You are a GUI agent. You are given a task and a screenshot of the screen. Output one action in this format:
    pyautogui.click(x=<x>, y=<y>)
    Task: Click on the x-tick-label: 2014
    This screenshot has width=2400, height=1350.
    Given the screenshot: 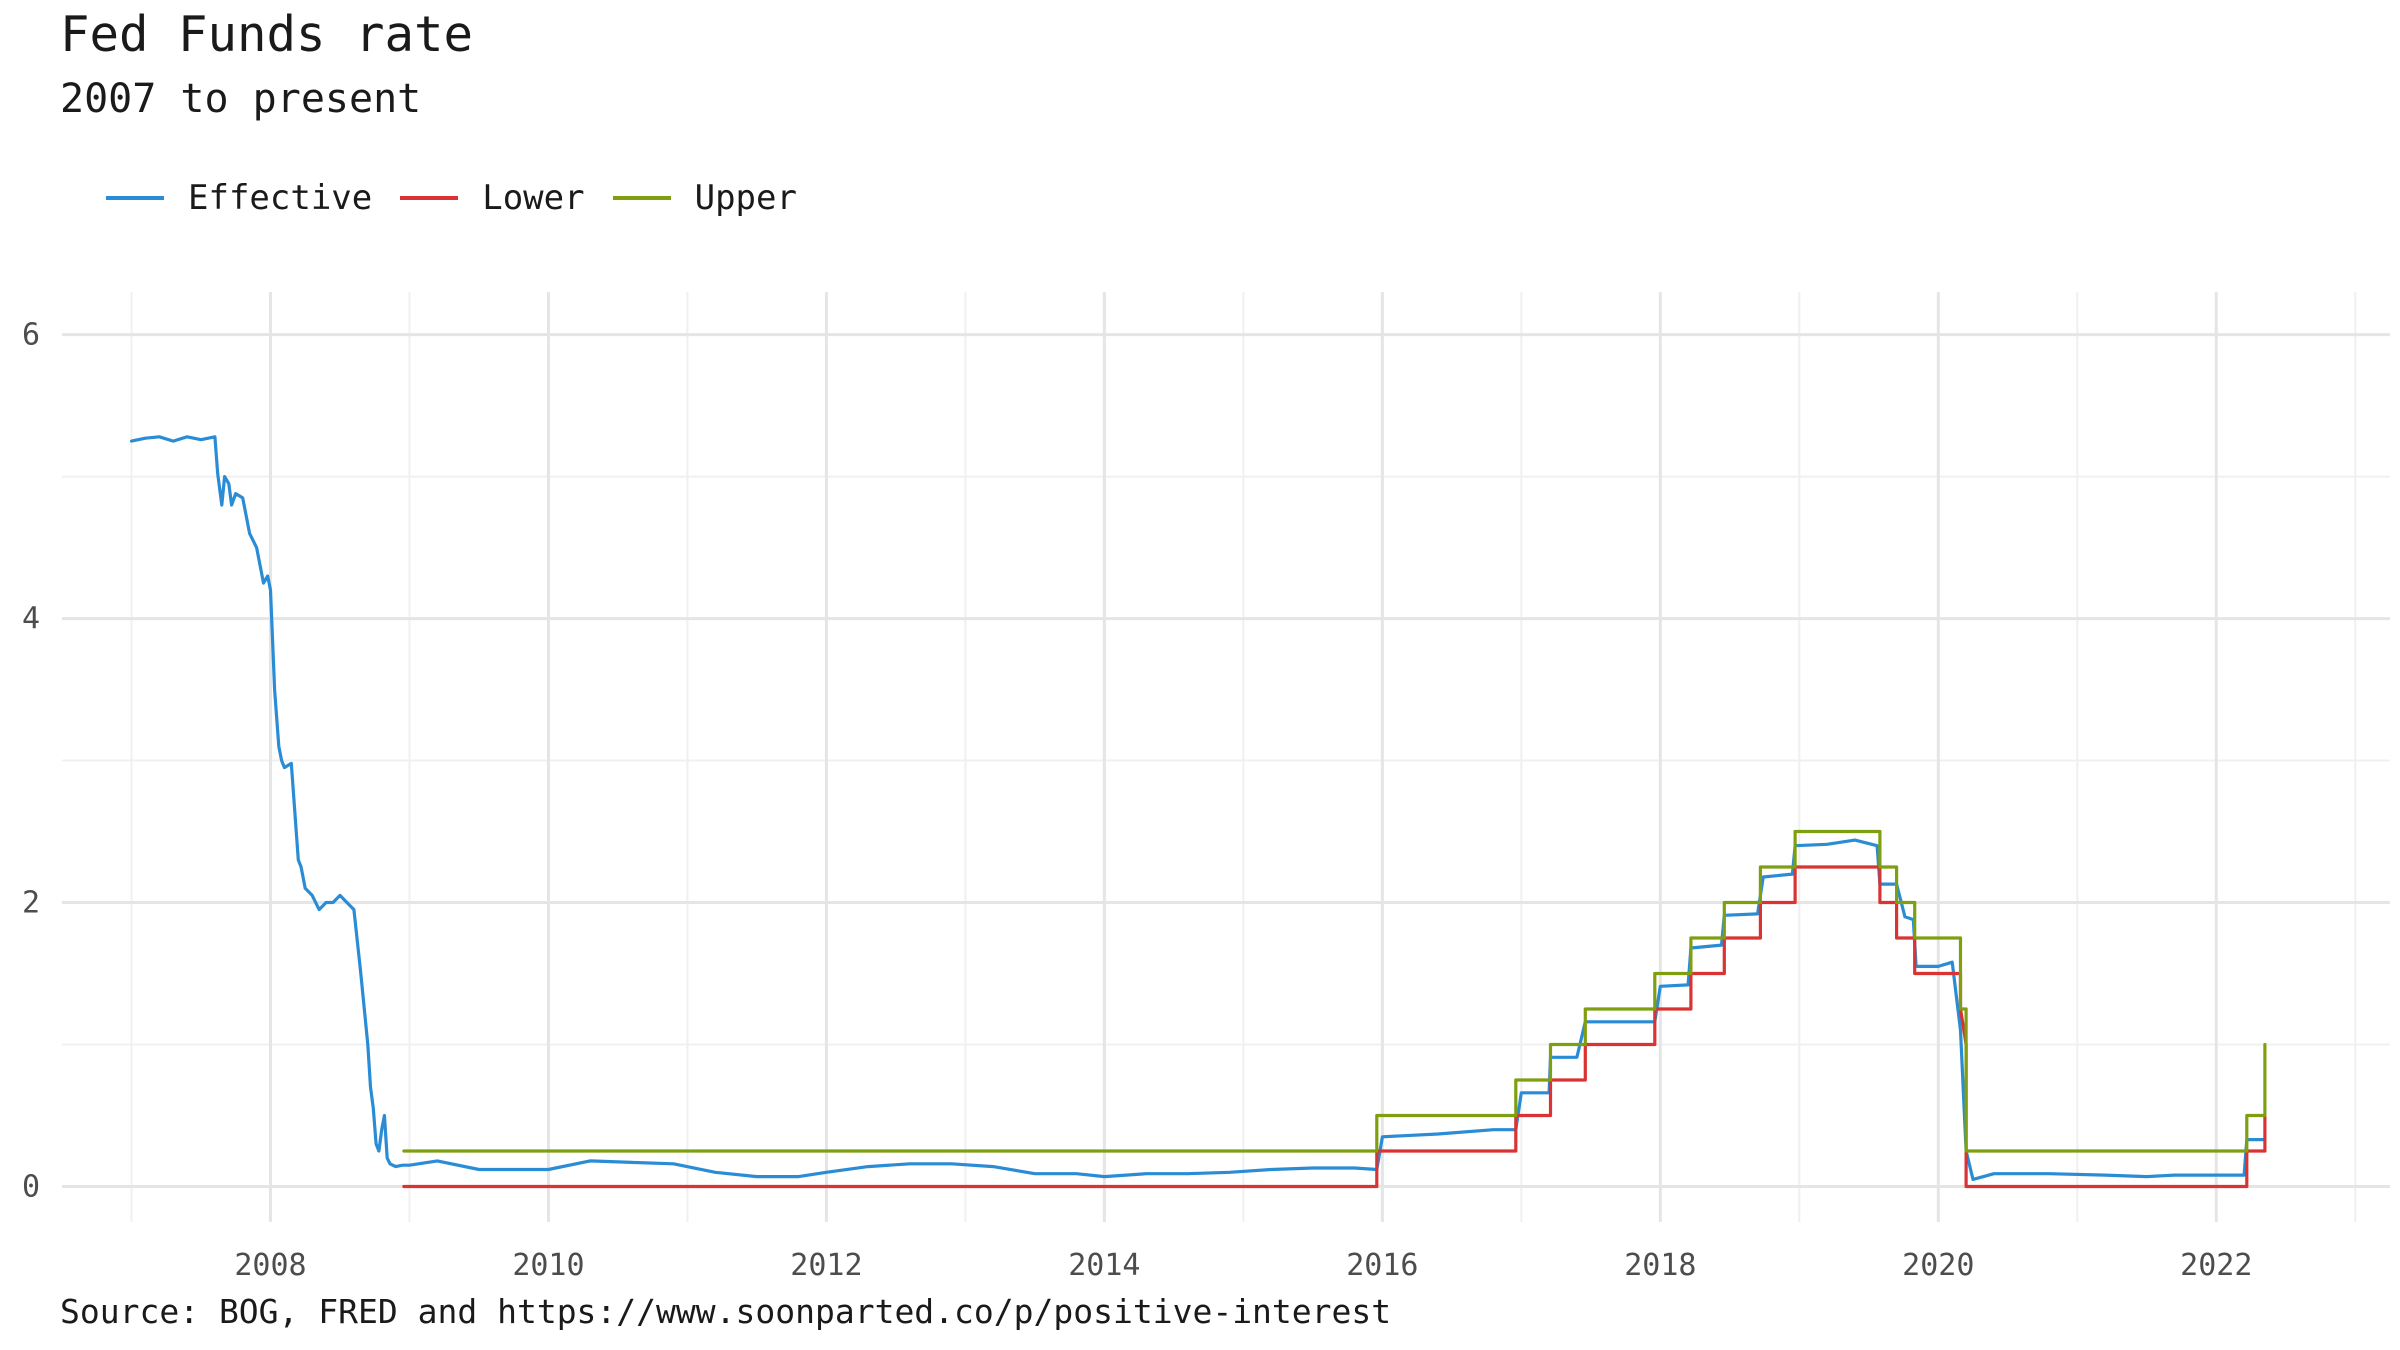 What is the action you would take?
    pyautogui.click(x=1104, y=1265)
    